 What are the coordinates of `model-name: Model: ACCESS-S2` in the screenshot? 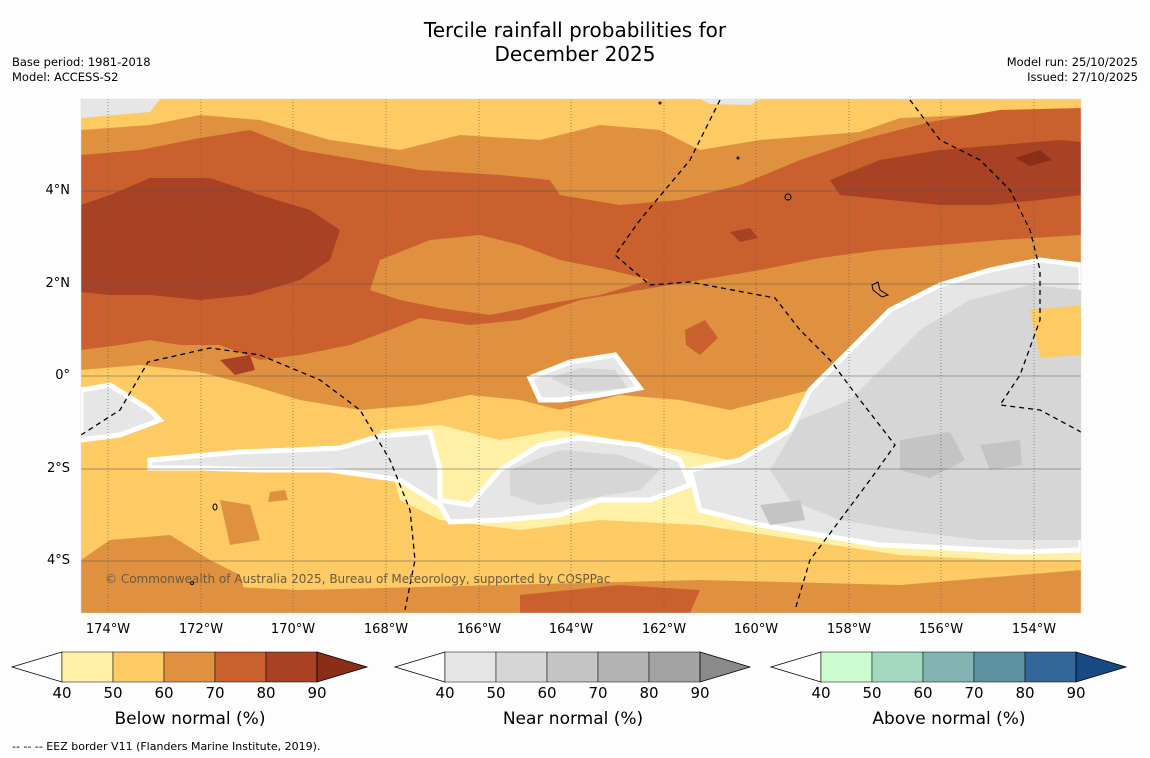 It's located at (65, 77).